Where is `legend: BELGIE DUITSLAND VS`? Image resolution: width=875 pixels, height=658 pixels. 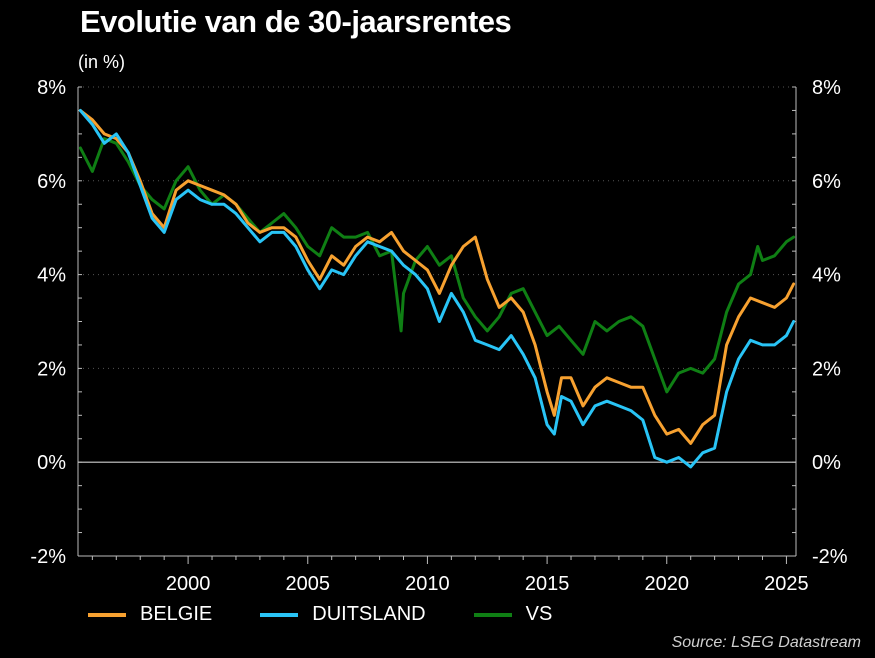
legend: BELGIE DUITSLAND VS is located at coordinates (344, 614).